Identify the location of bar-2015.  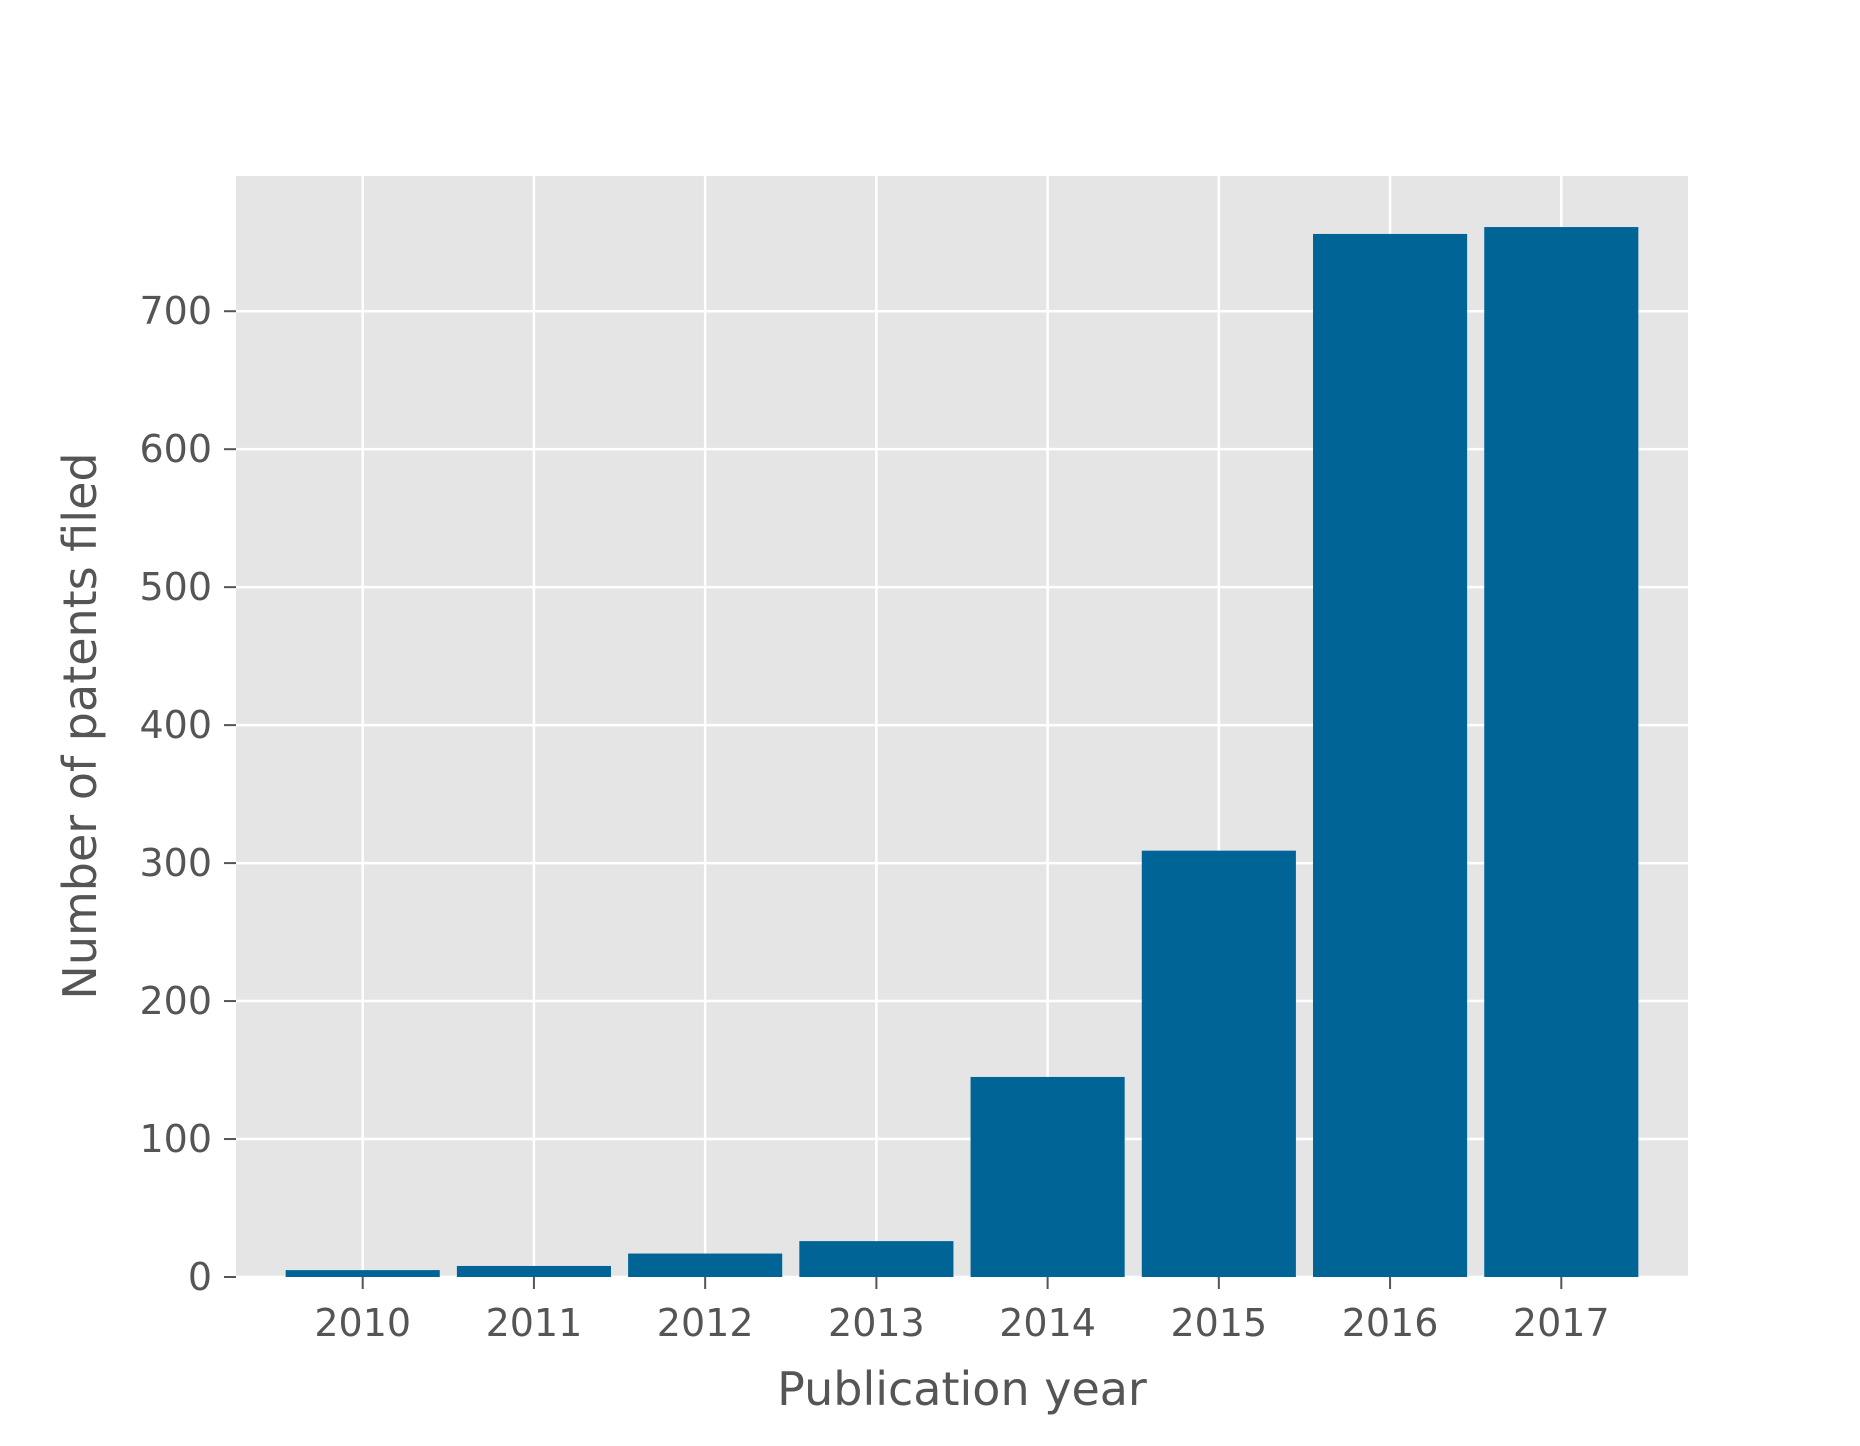
(1218, 1063).